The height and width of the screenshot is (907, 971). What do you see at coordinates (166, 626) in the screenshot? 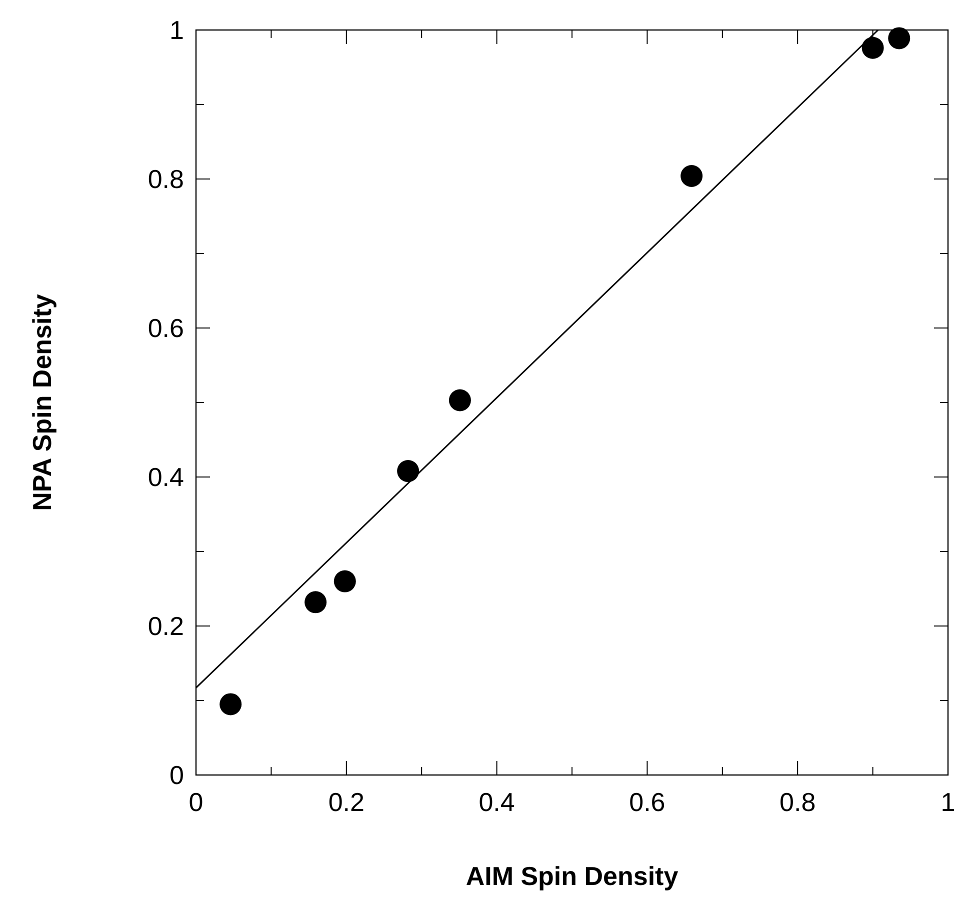
I see `y-tick-label: 0.2` at bounding box center [166, 626].